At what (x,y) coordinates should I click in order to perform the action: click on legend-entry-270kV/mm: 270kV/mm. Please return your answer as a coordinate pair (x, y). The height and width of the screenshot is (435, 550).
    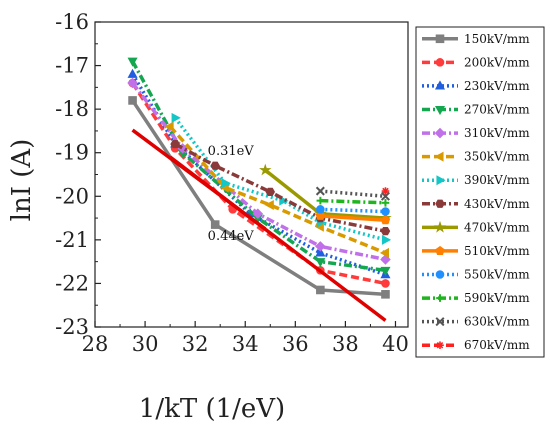
    Looking at the image, I should click on (476, 110).